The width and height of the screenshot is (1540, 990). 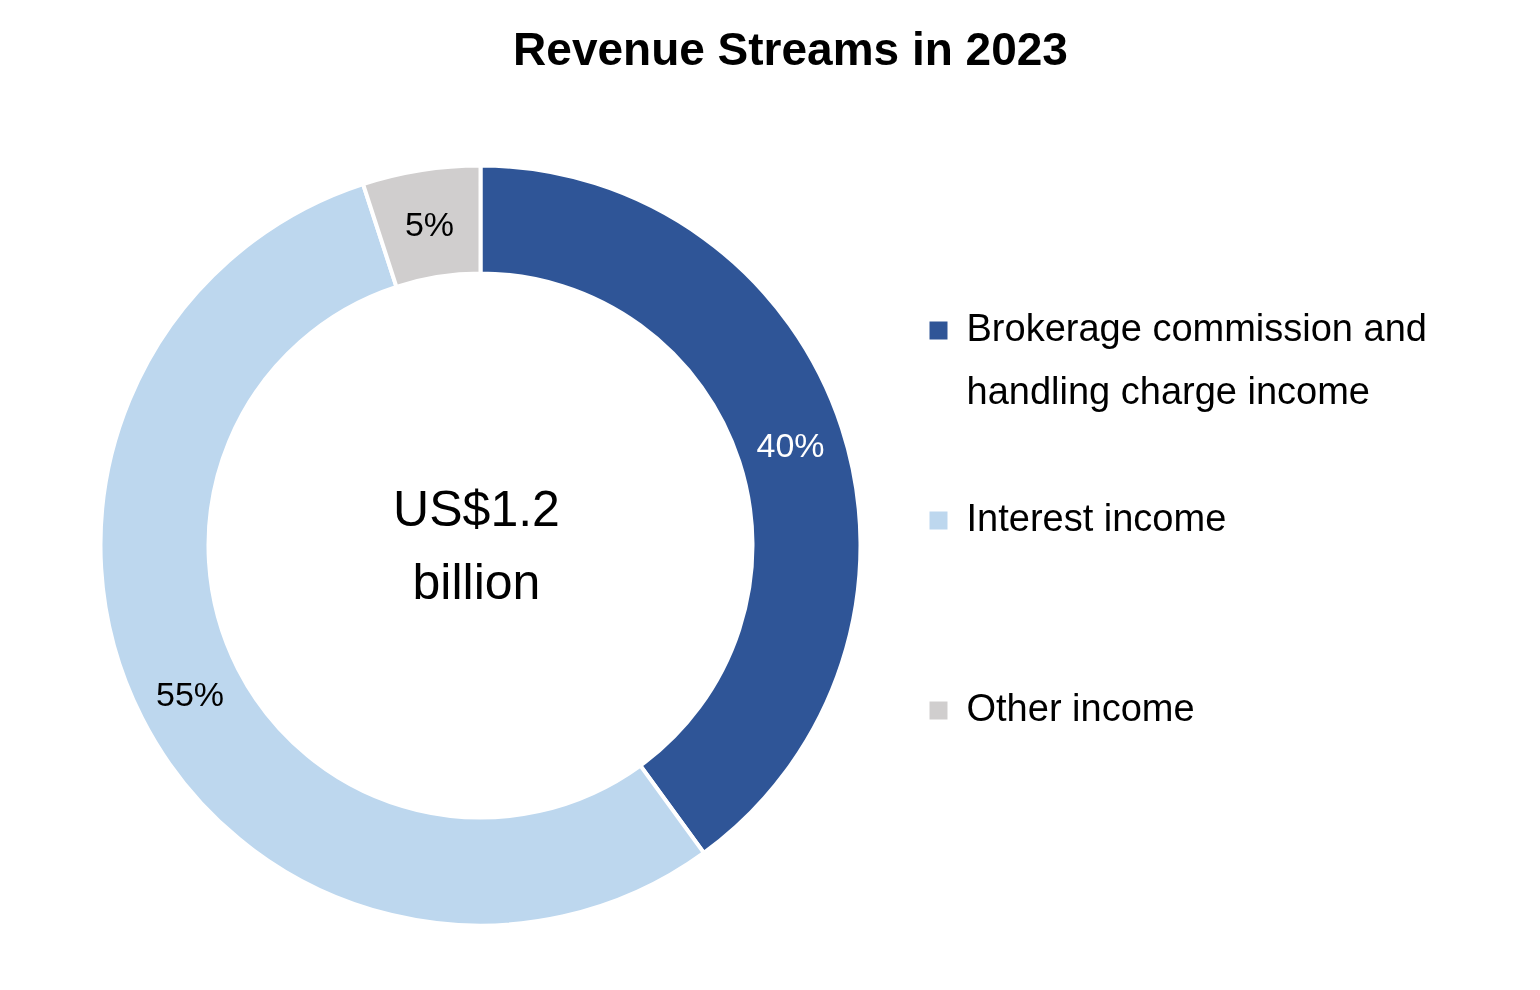 What do you see at coordinates (1096, 517) in the screenshot?
I see `legend-label: Interest income` at bounding box center [1096, 517].